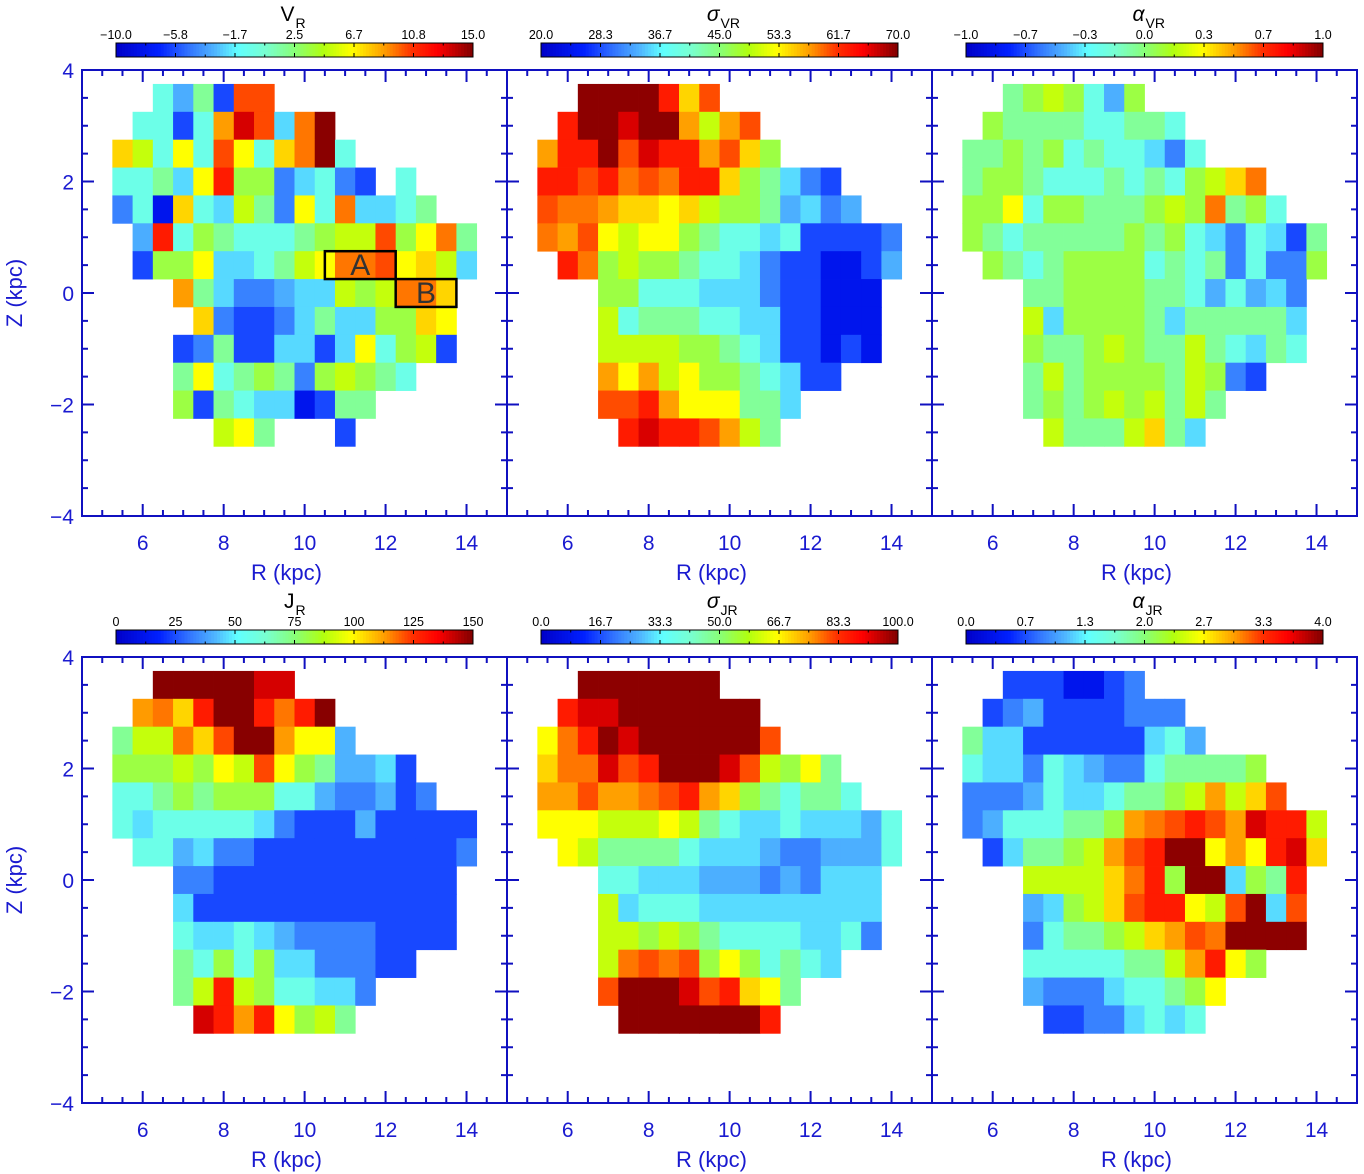  Describe the element at coordinates (1074, 543) in the screenshot. I see `x-tick-label: 8` at that location.